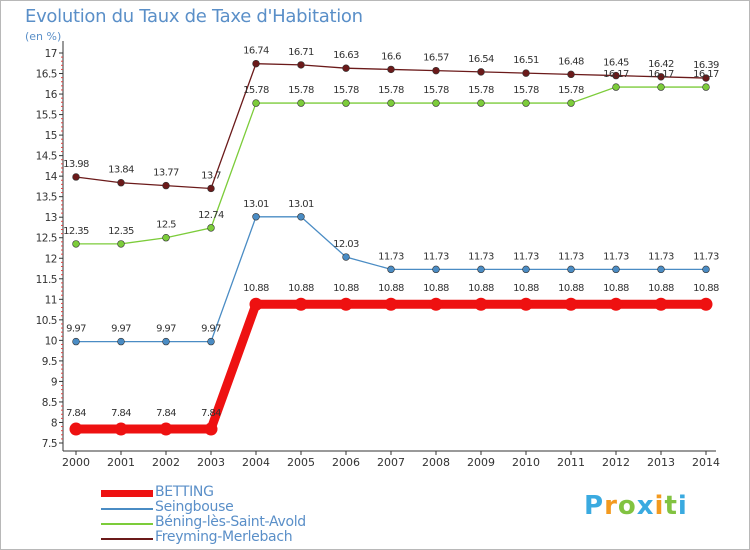  What do you see at coordinates (706, 65) in the screenshot?
I see `data-label-freyming-merlebach: 16.39` at bounding box center [706, 65].